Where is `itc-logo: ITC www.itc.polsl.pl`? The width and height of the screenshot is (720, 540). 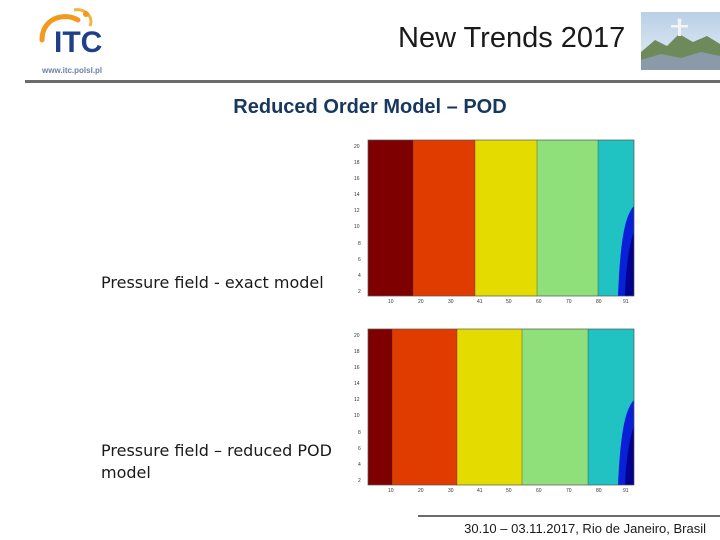 itc-logo: ITC www.itc.polsl.pl is located at coordinates (84, 40).